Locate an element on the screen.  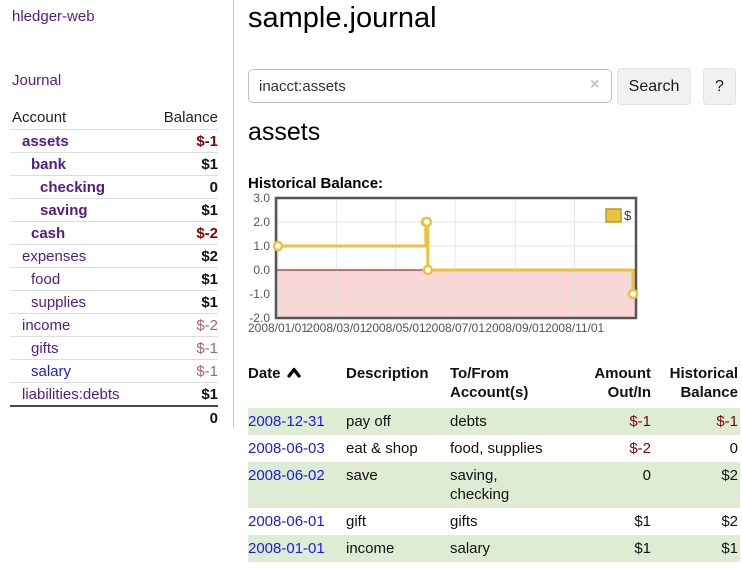
svg-text: 2008/11/01 is located at coordinates (574, 328).